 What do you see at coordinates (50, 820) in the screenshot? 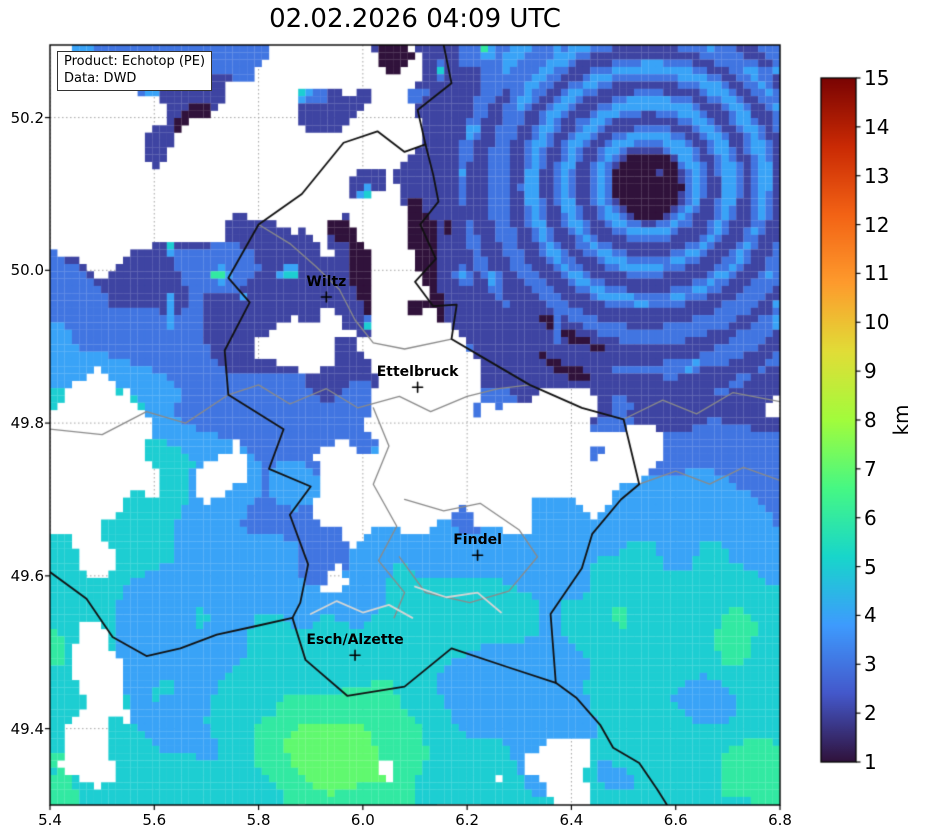
I see `x-tick-label: 5.4` at bounding box center [50, 820].